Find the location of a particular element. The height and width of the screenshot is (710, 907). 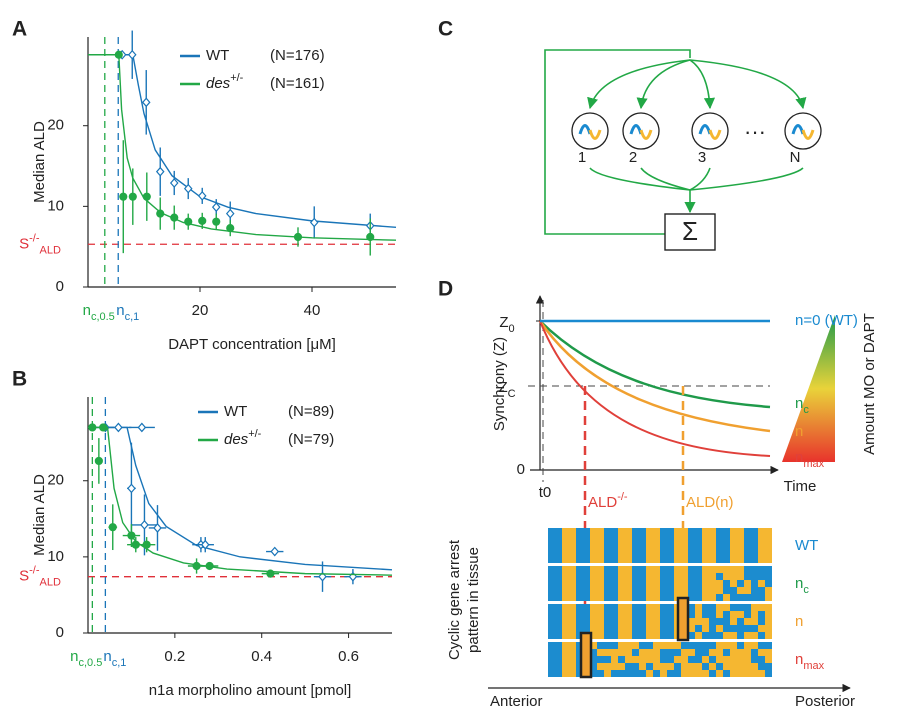

arrow is located at coordinates (640, 179).